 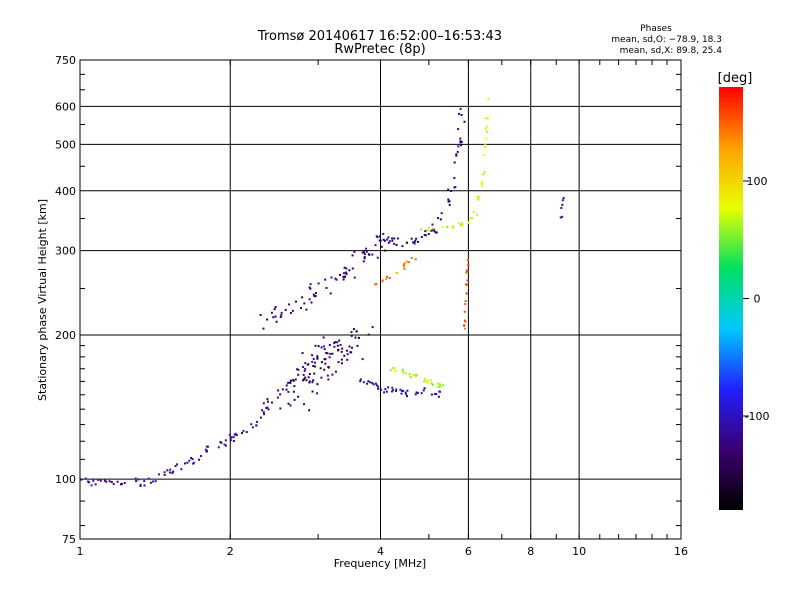 I want to click on phase-o-stats: mean, sd,O: −78.9, 18.3, so click(x=666, y=40).